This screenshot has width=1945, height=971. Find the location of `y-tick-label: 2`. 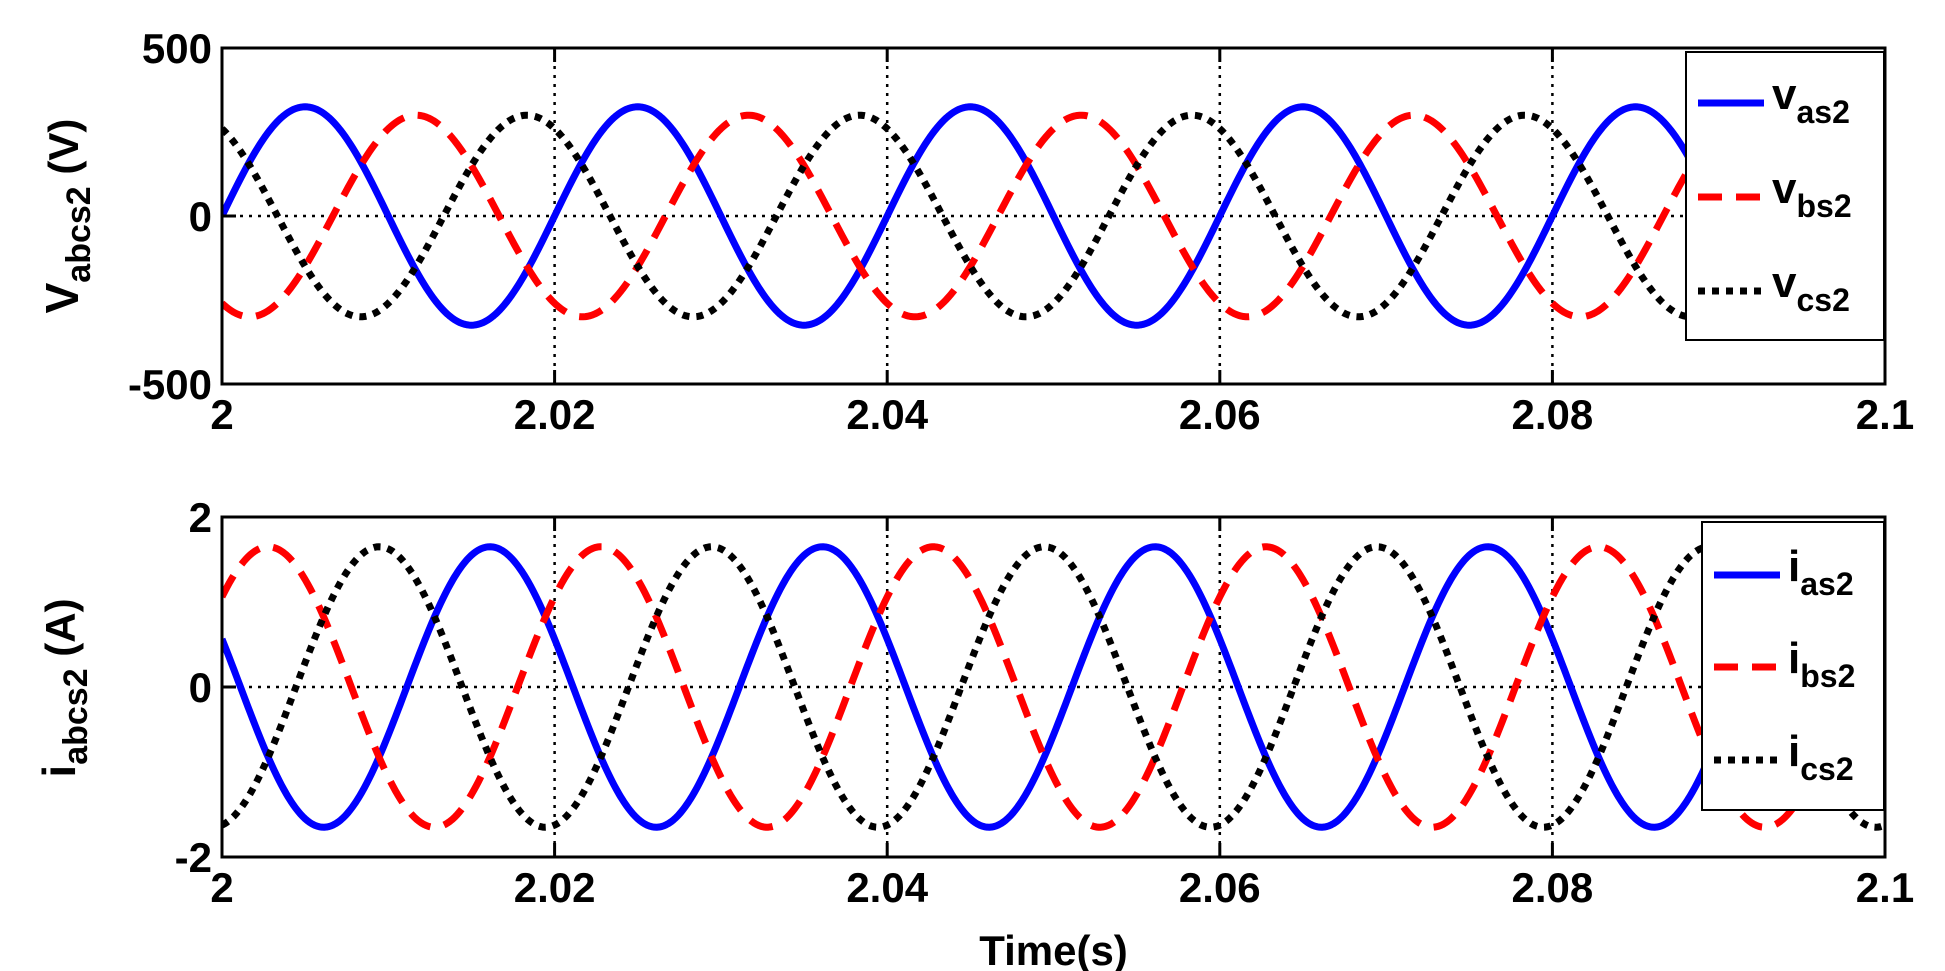

y-tick-label: 2 is located at coordinates (200, 517).